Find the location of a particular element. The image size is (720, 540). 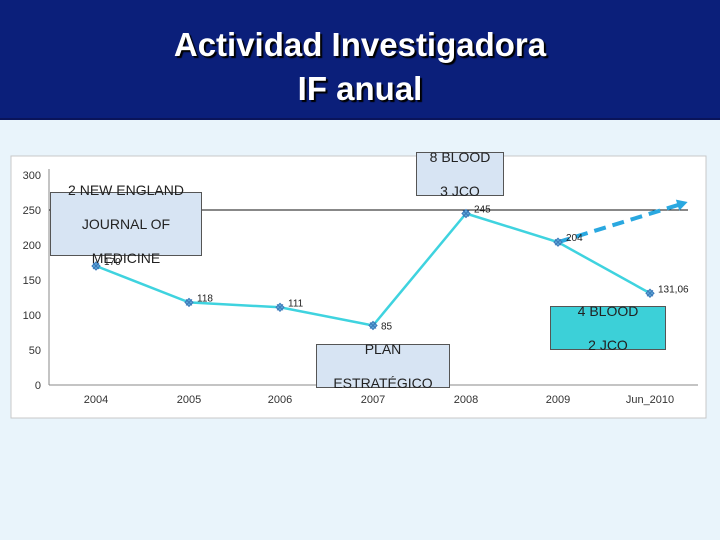

data-label: 118 is located at coordinates (205, 298).